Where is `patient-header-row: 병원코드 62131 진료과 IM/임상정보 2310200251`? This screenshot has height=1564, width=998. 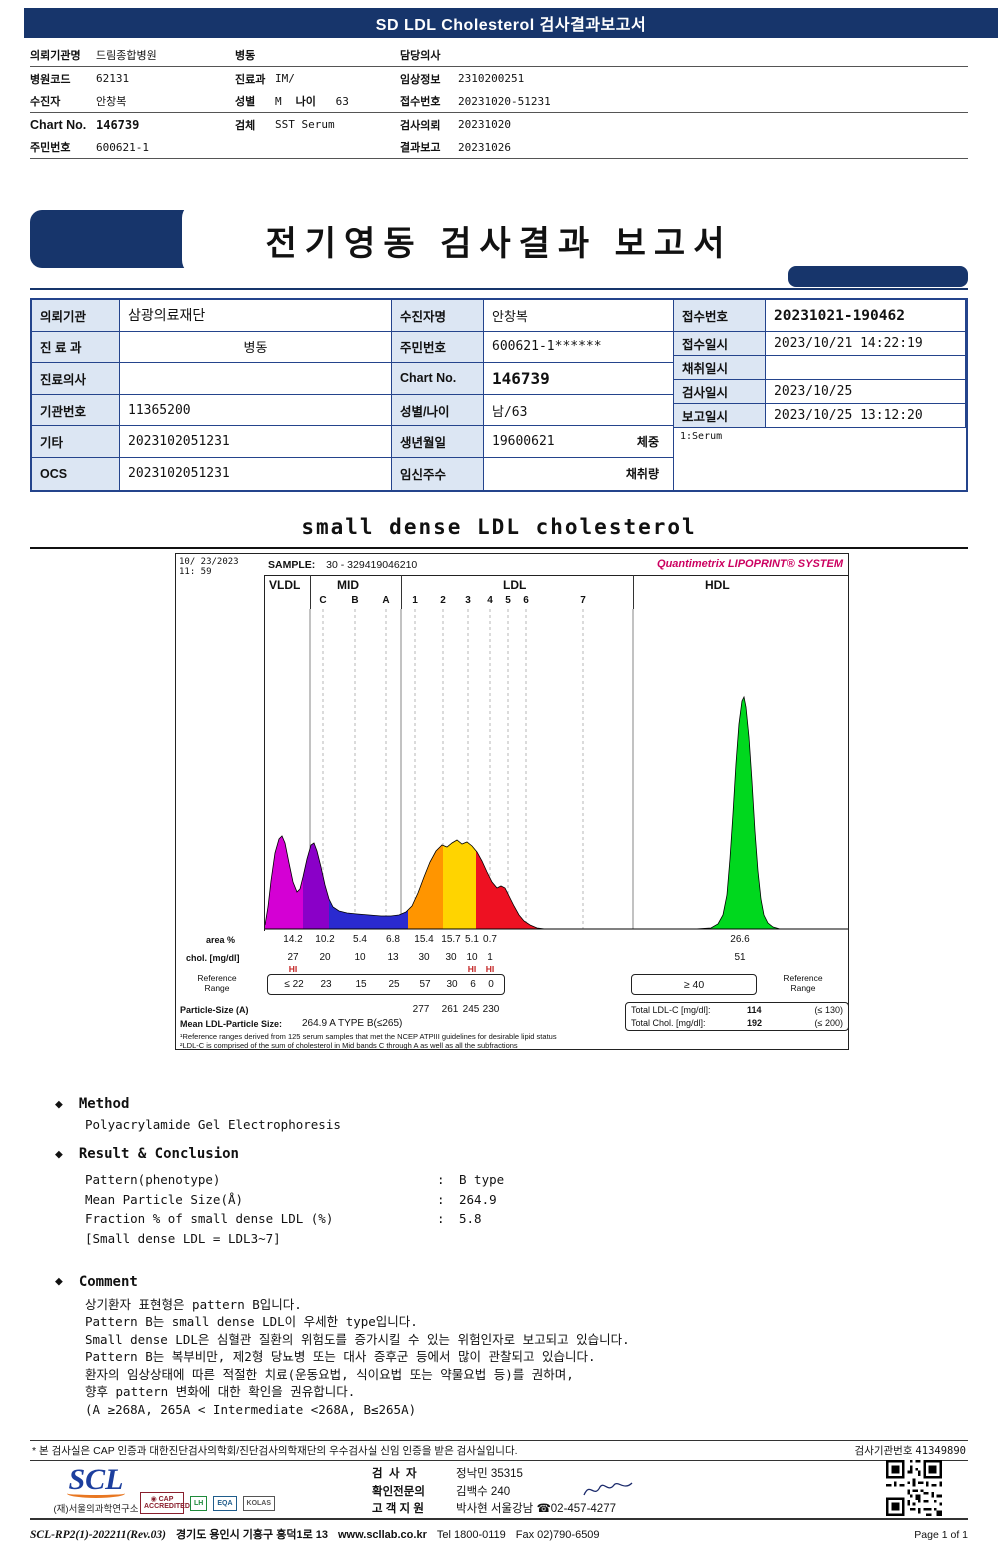
patient-header-row: 병원코드 62131 진료과 IM/임상정보 2310200251 is located at coordinates (499, 78).